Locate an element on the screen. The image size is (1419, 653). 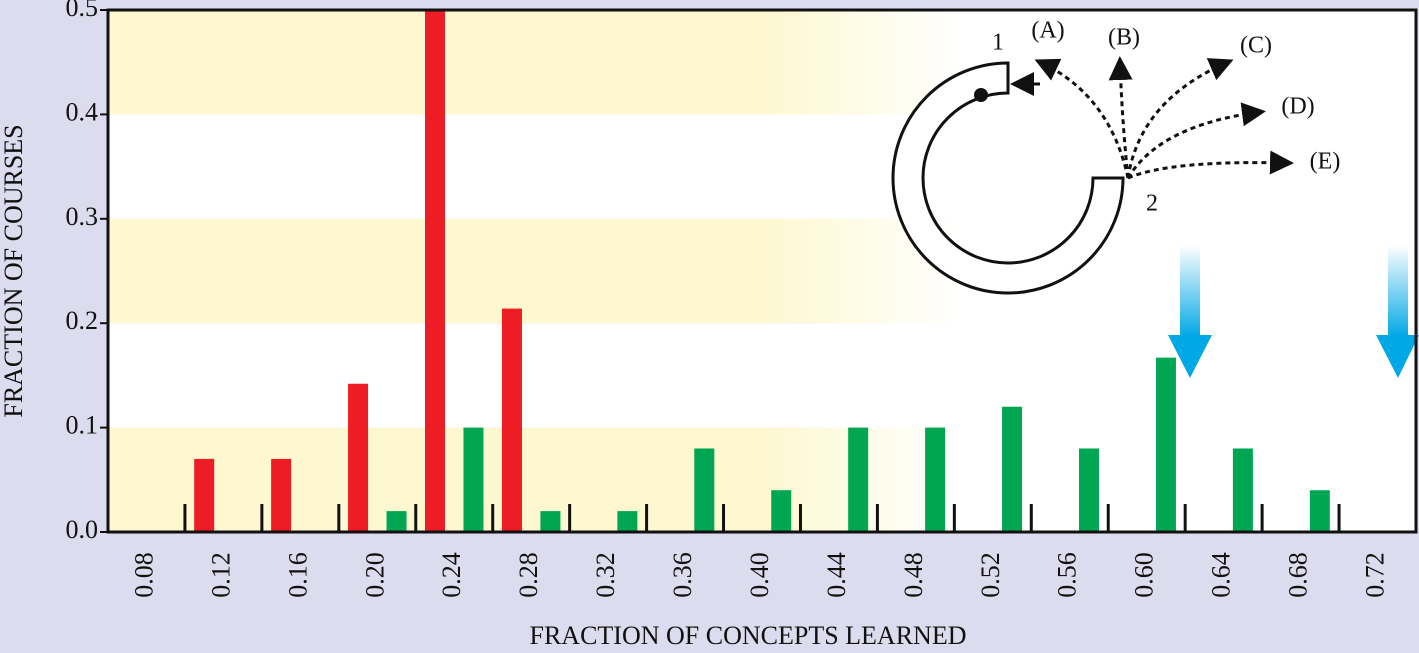
x-tick-label: 0.36 is located at coordinates (682, 575).